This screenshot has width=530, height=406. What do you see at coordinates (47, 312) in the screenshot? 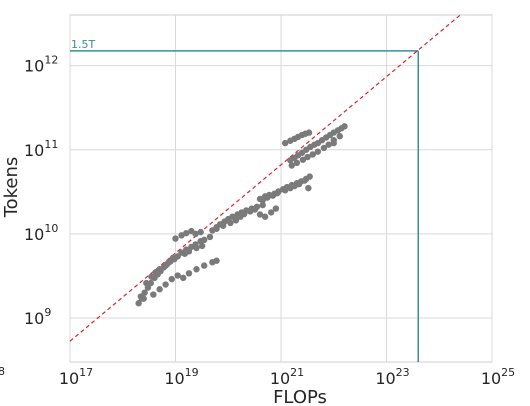
I see `y-tick-exponent: 9` at bounding box center [47, 312].